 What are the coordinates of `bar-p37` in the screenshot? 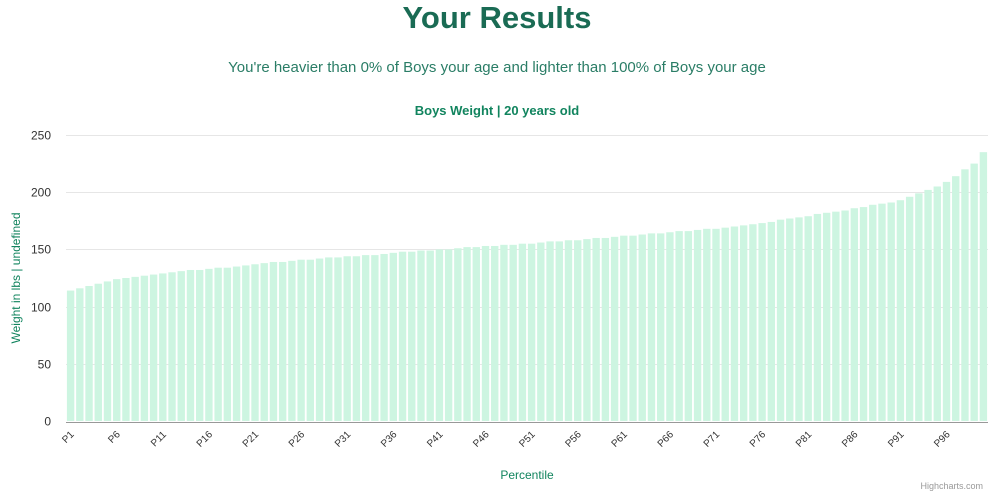 It's located at (402, 336).